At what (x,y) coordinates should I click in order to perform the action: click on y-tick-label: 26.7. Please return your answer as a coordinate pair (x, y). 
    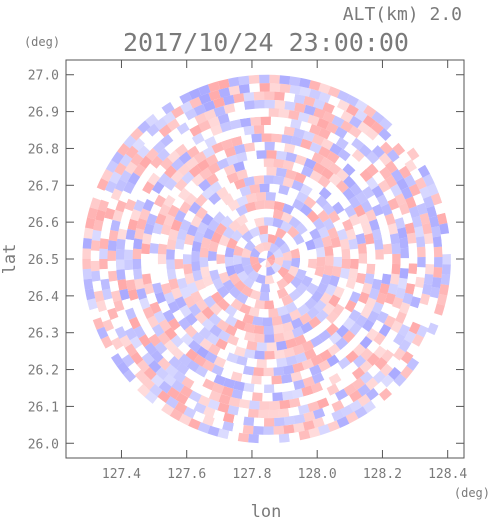
    Looking at the image, I should click on (43, 186).